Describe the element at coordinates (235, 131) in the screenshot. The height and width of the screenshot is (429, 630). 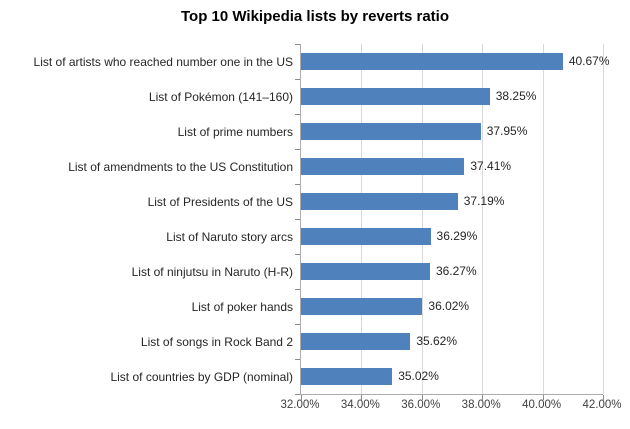
I see `category-label: List of prime numbers` at that location.